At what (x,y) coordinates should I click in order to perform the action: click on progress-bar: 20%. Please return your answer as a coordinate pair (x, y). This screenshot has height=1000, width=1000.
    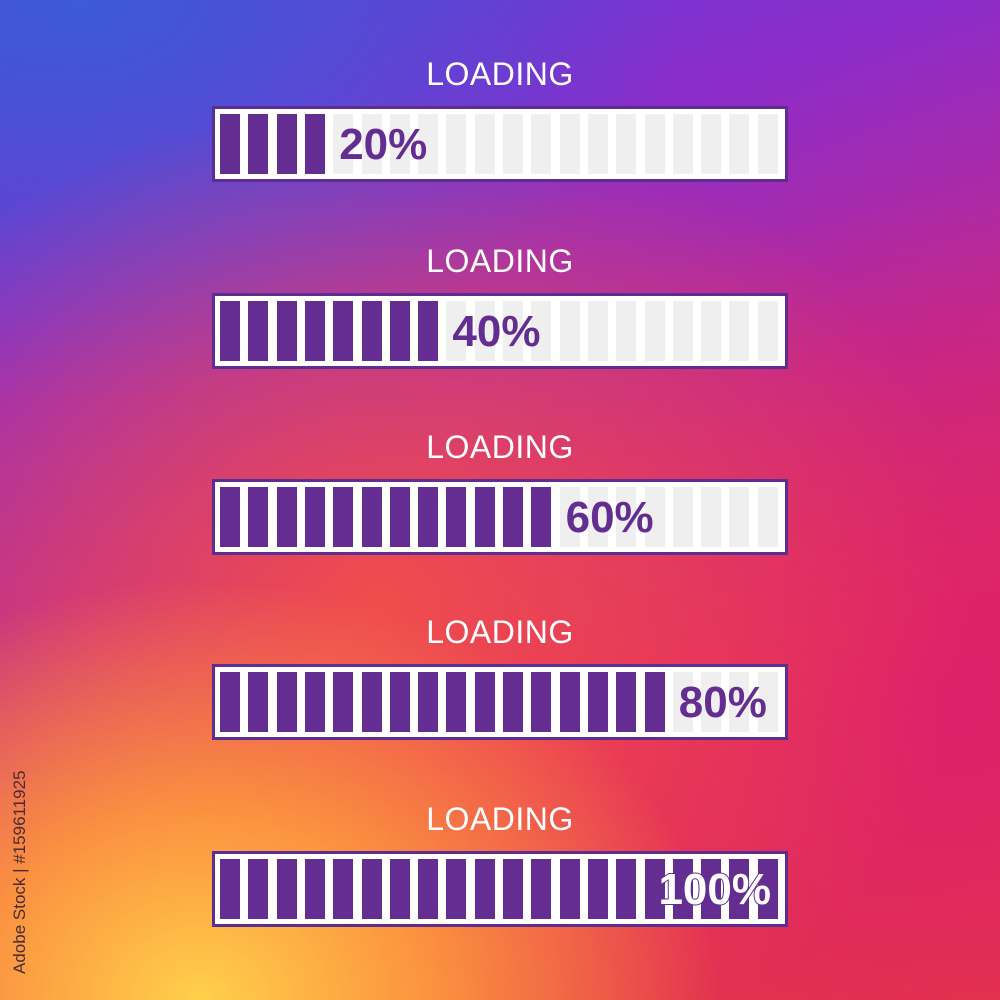
    Looking at the image, I should click on (500, 144).